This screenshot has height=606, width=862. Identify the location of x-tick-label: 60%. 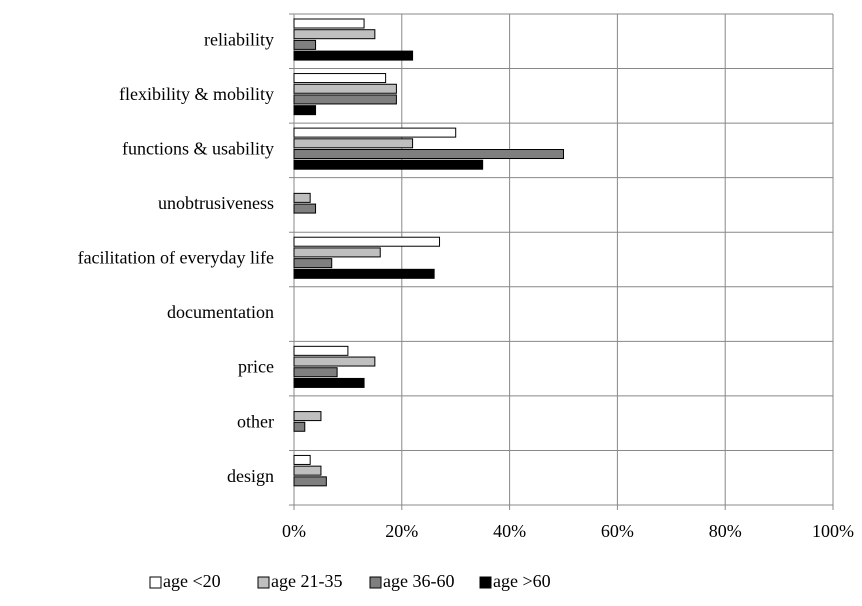
(617, 531).